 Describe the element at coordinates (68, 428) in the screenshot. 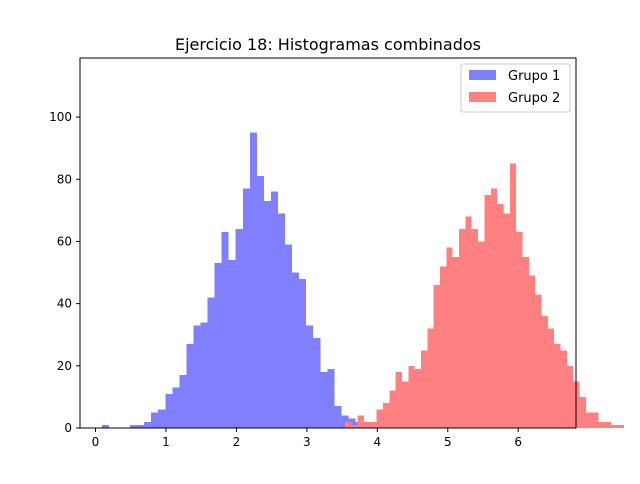

I see `y-tick-label: 0` at that location.